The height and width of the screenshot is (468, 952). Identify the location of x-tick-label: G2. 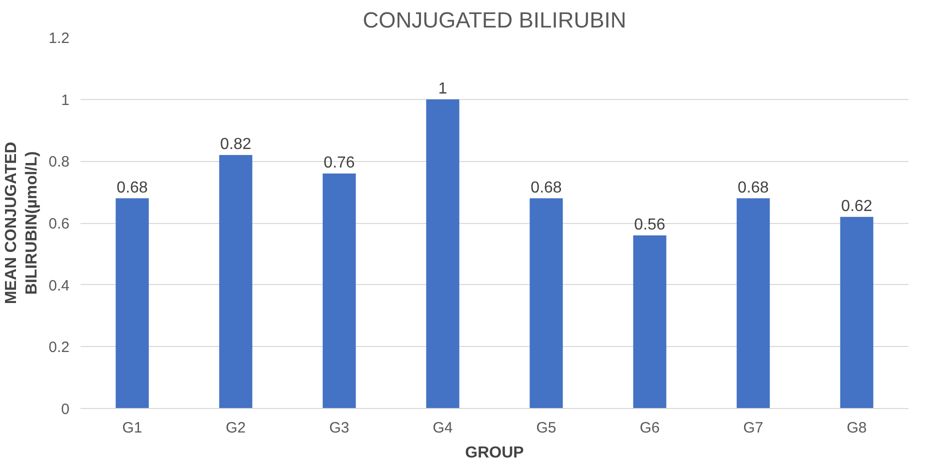
(236, 428).